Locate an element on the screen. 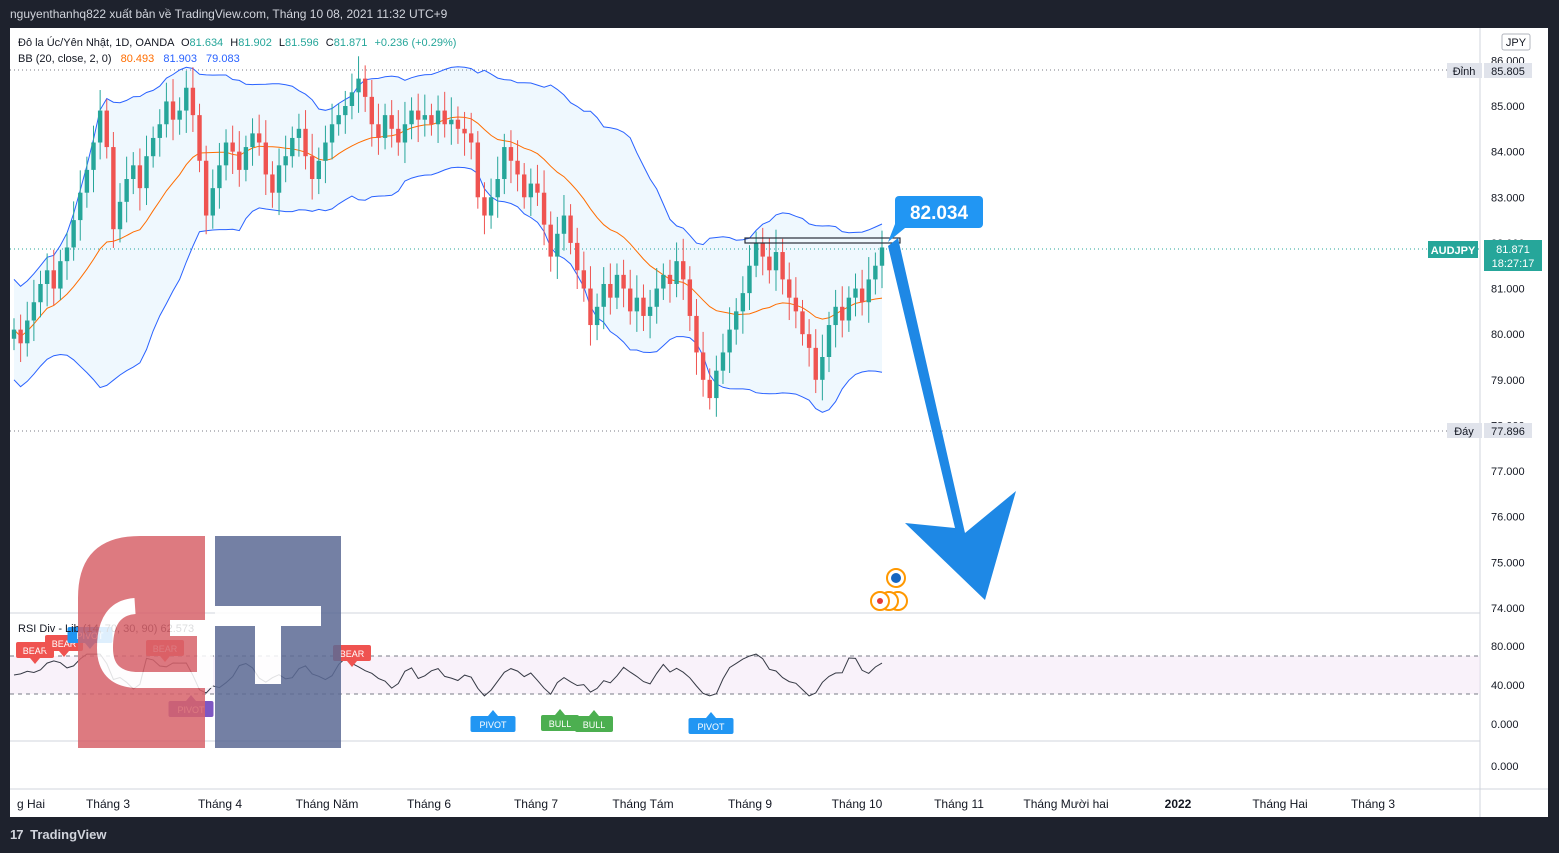  event-flags is located at coordinates (889, 589).